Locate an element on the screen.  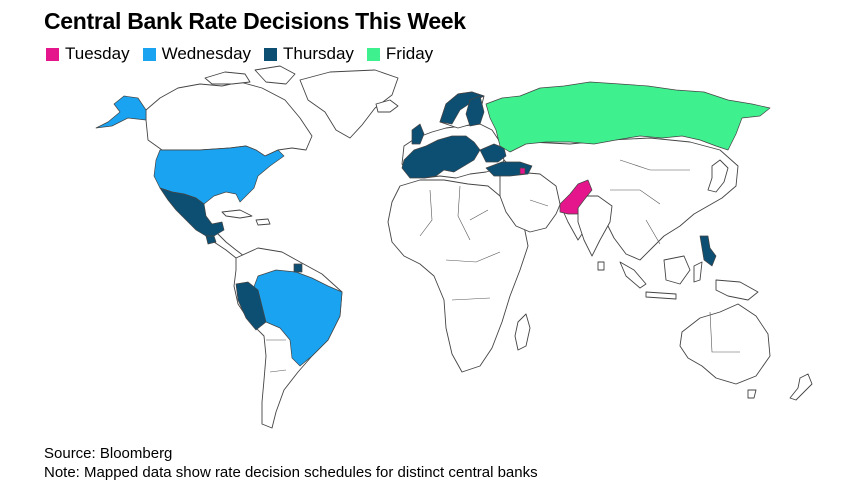
sri-lanka is located at coordinates (601, 266).